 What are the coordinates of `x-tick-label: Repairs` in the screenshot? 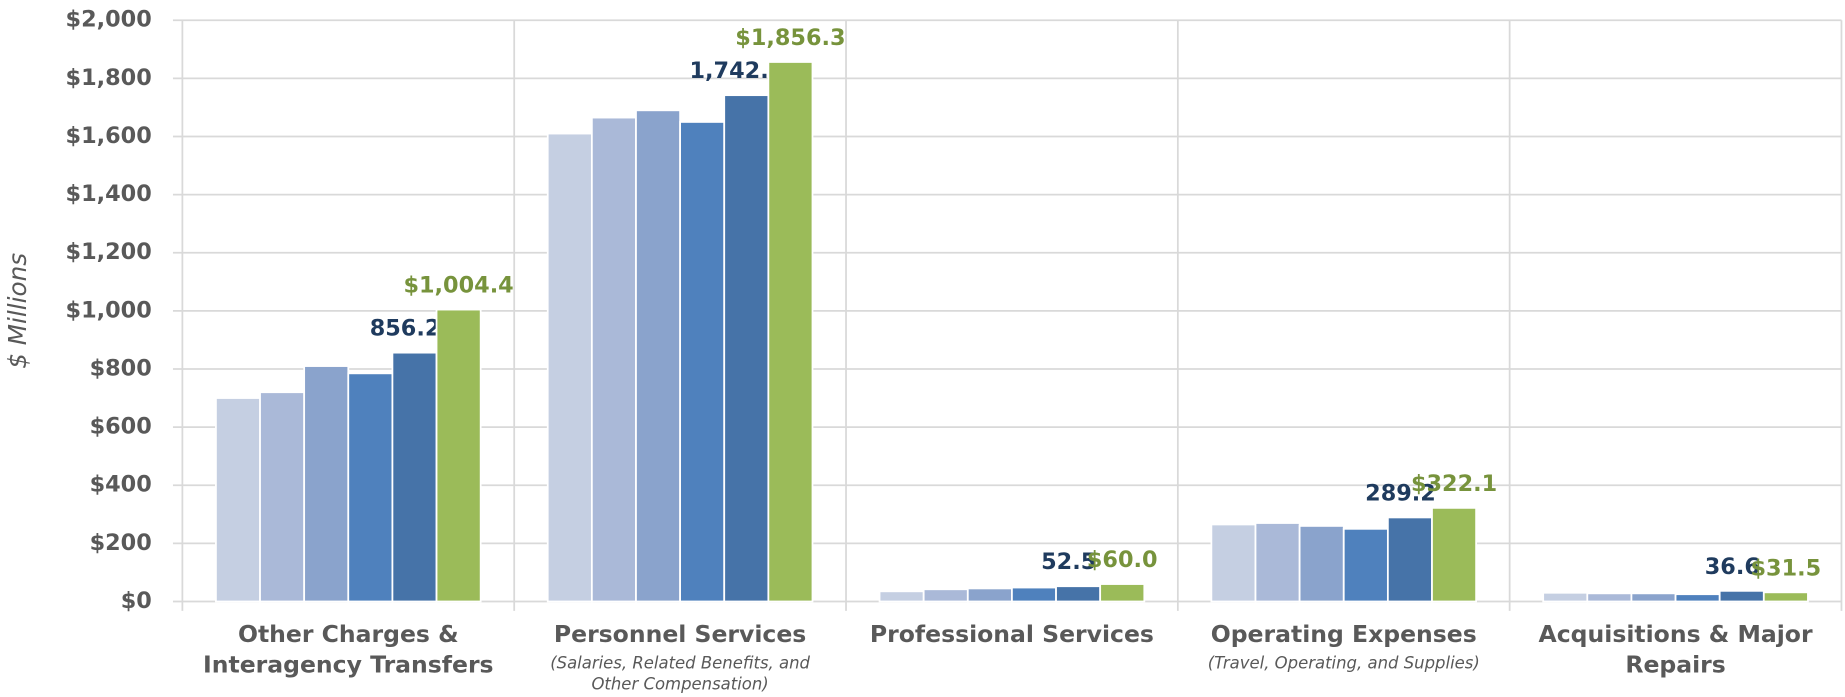 It's located at (1675, 665).